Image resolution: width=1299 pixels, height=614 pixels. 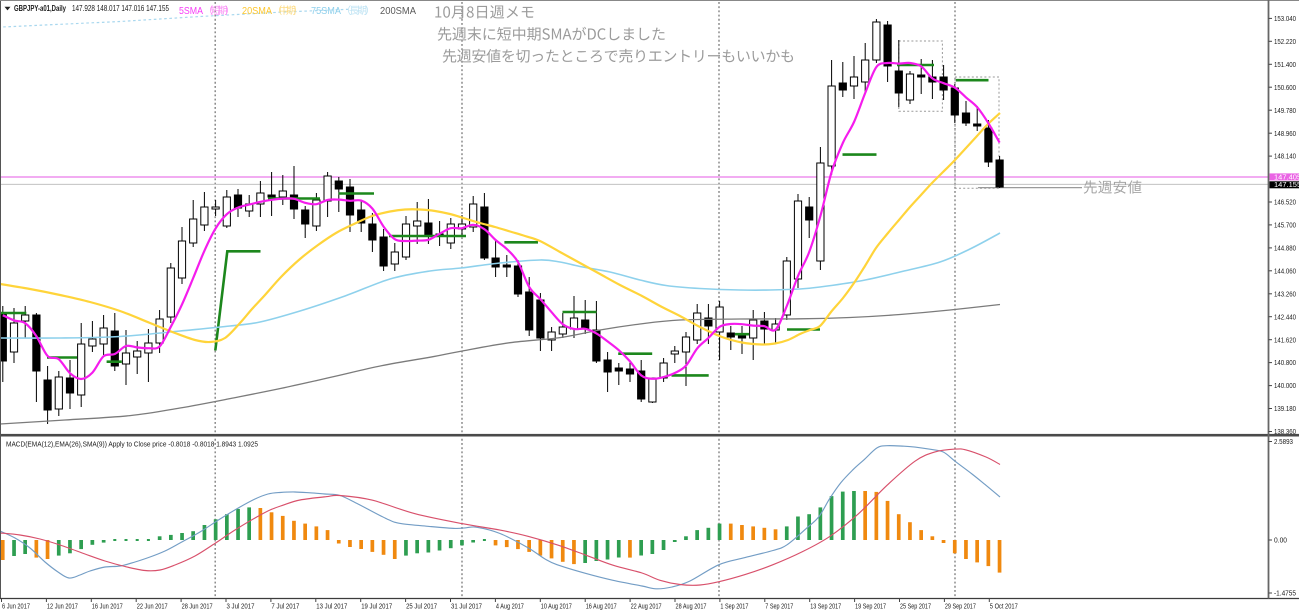 What do you see at coordinates (40, 8) in the screenshot?
I see `svg-text: GBPJPY-a01,Daily` at bounding box center [40, 8].